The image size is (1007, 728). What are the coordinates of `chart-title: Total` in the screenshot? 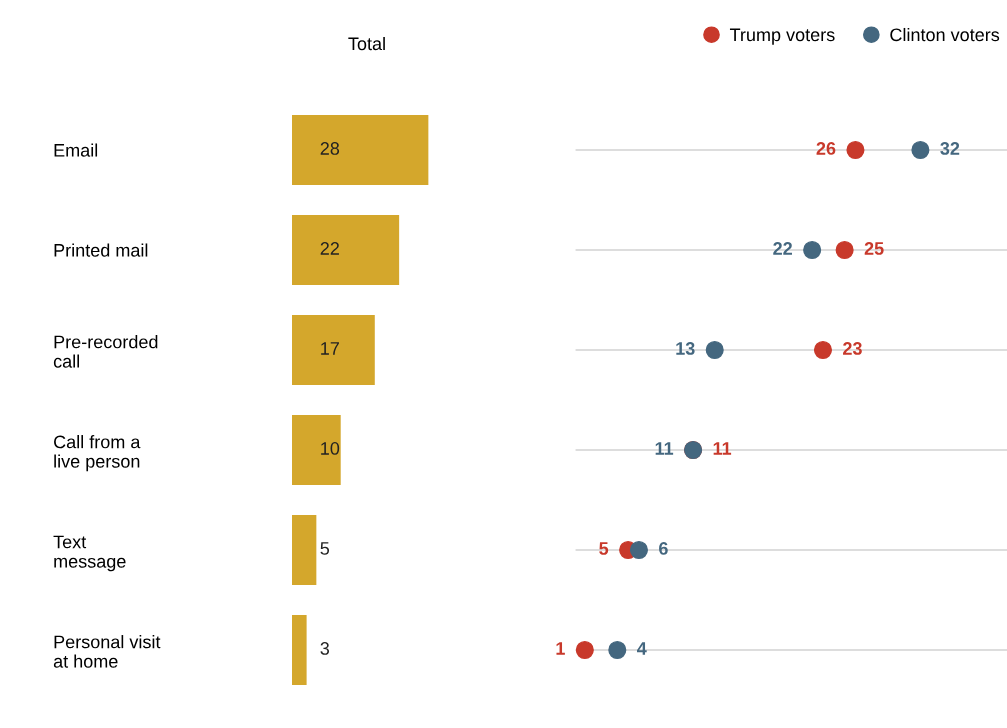 It's located at (366, 43).